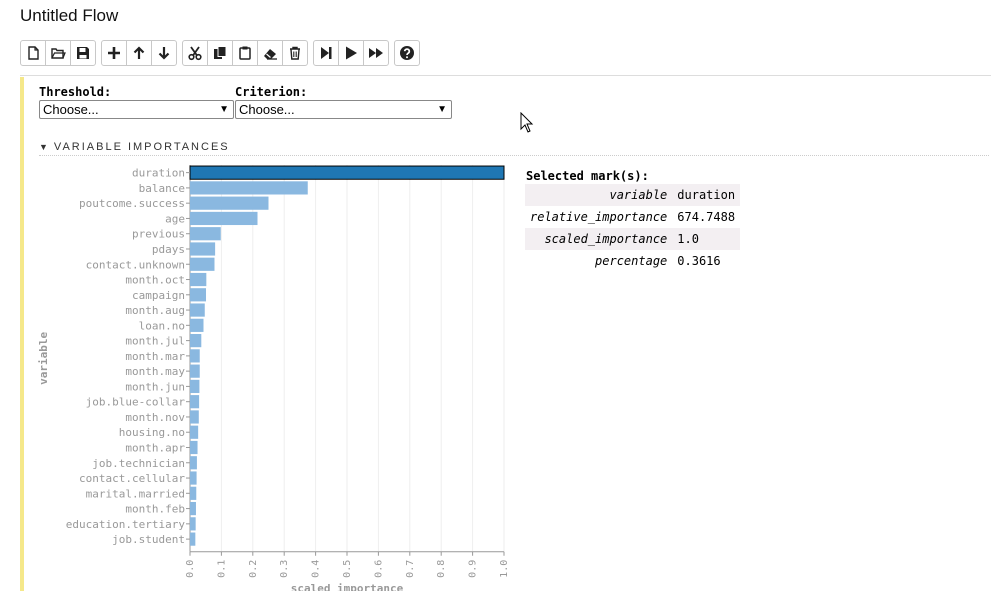 The image size is (991, 591). I want to click on bar-month-oct, so click(198, 279).